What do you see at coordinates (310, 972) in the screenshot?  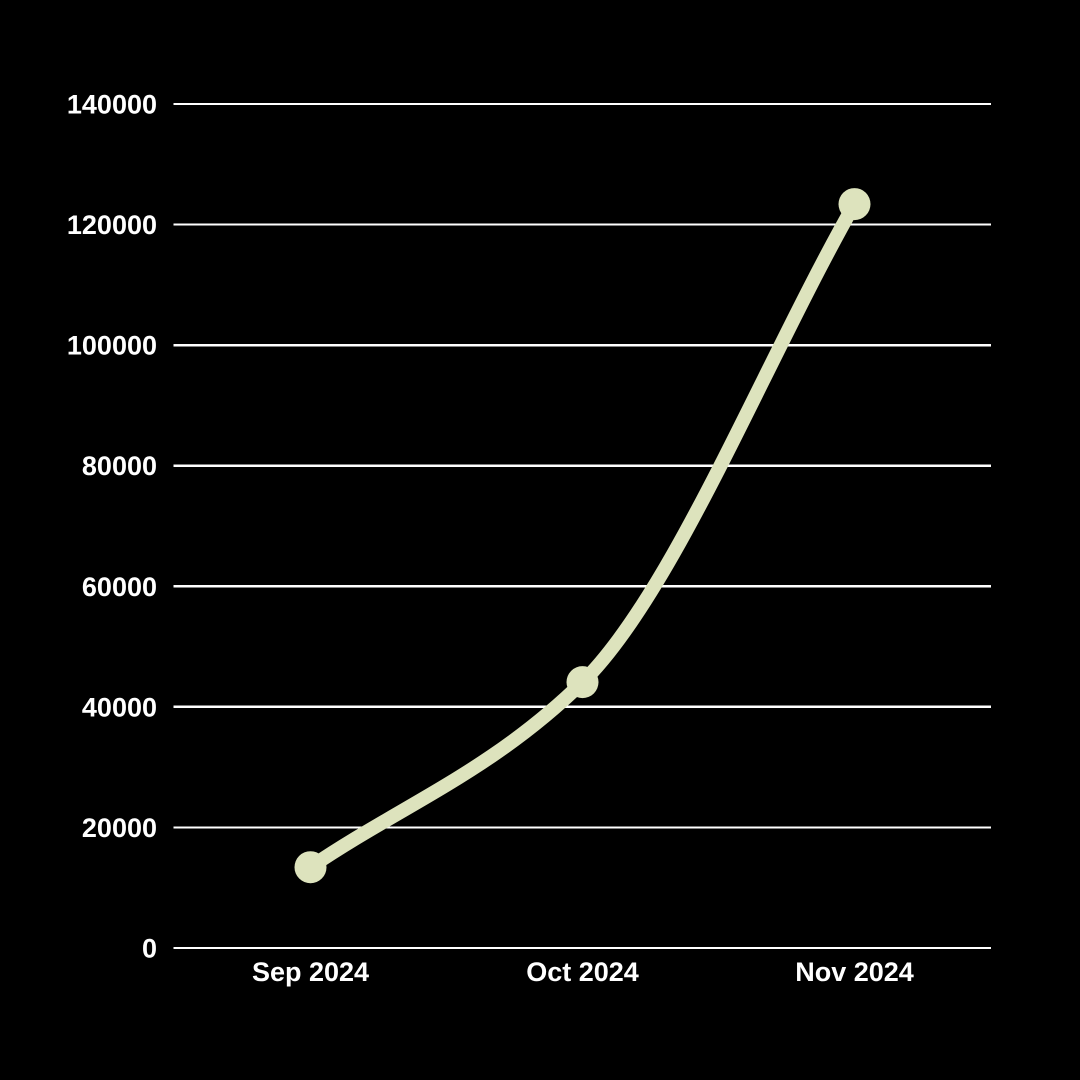 I see `x-tick-label: Sep 2024` at bounding box center [310, 972].